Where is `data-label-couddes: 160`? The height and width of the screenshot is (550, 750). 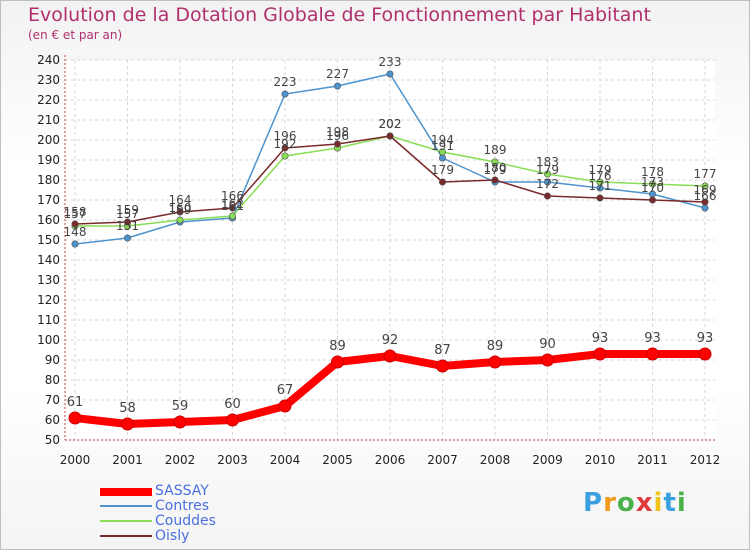 data-label-couddes: 160 is located at coordinates (180, 208).